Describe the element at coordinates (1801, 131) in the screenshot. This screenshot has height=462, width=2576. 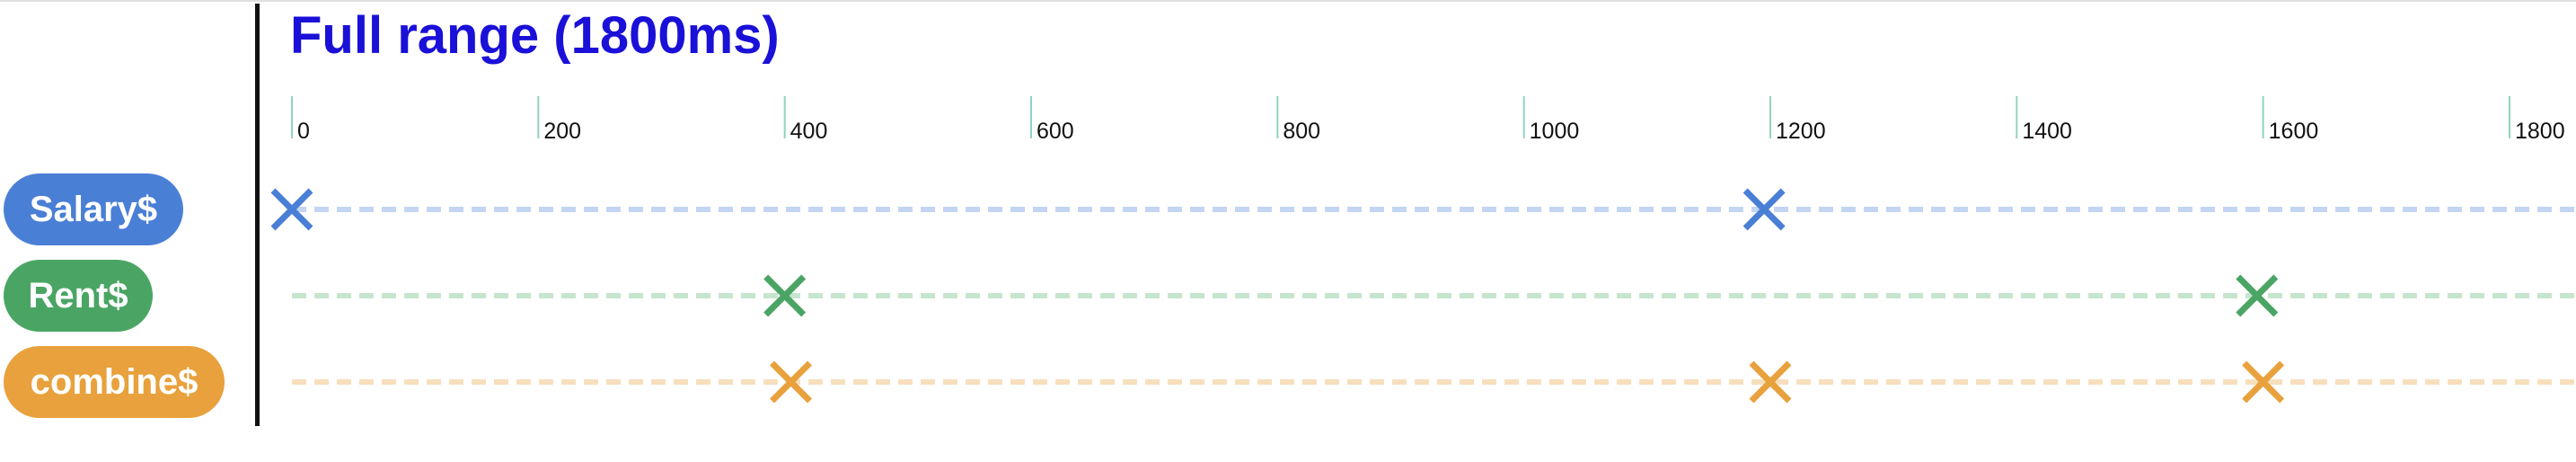
I see `axis-tick-label: 1200` at that location.